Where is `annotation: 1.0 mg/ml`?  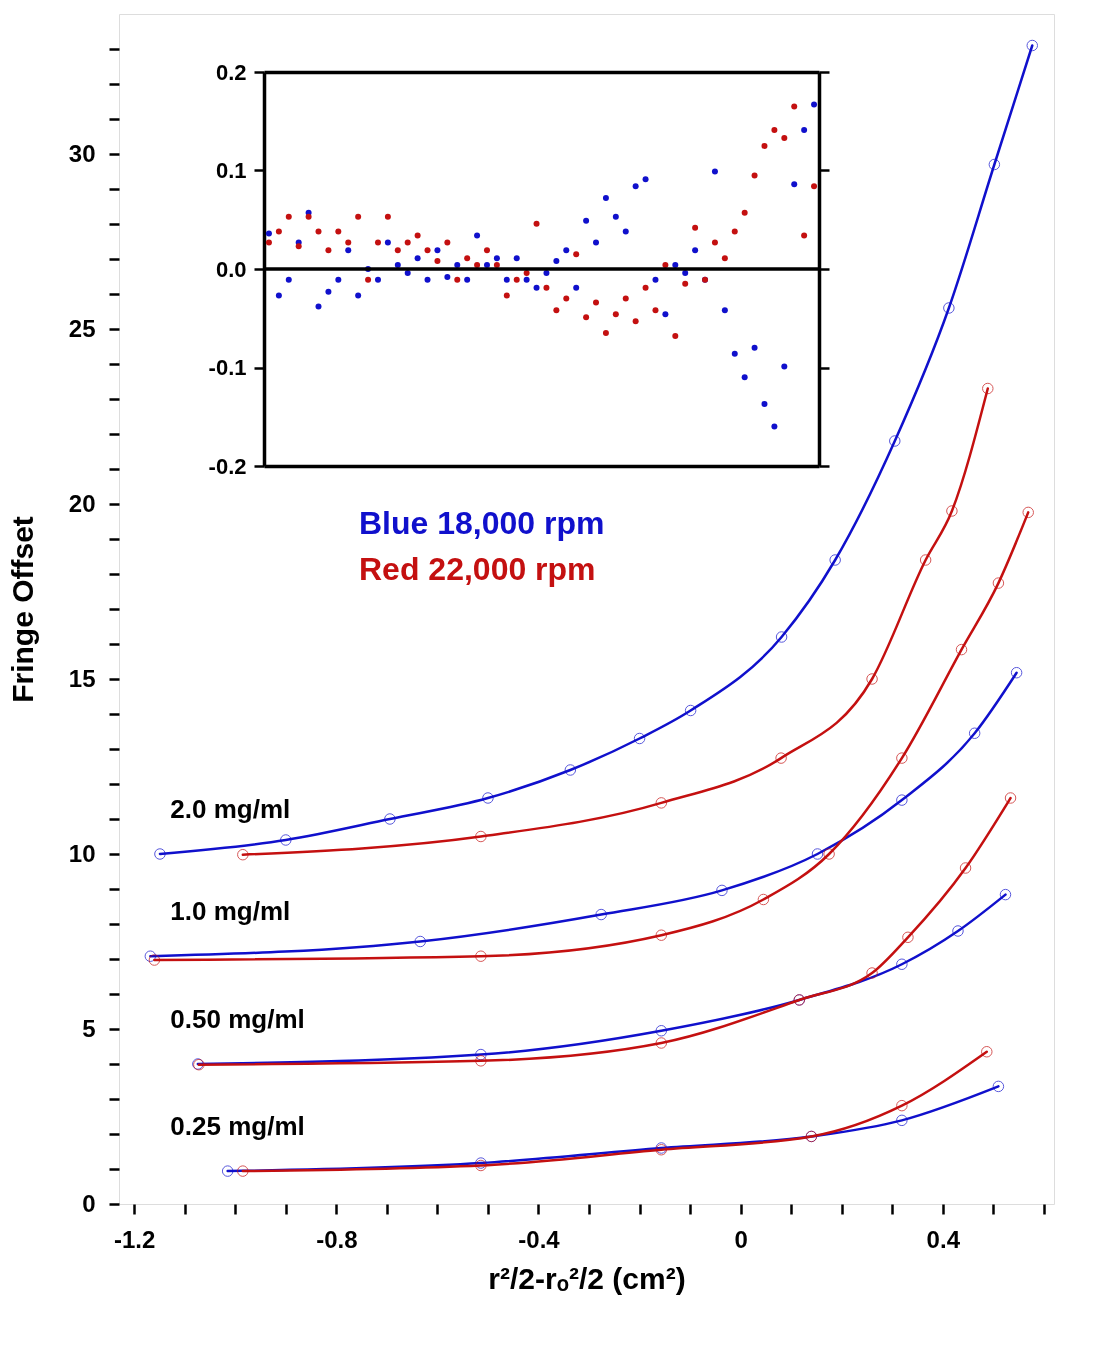
annotation: 1.0 mg/ml is located at coordinates (230, 911).